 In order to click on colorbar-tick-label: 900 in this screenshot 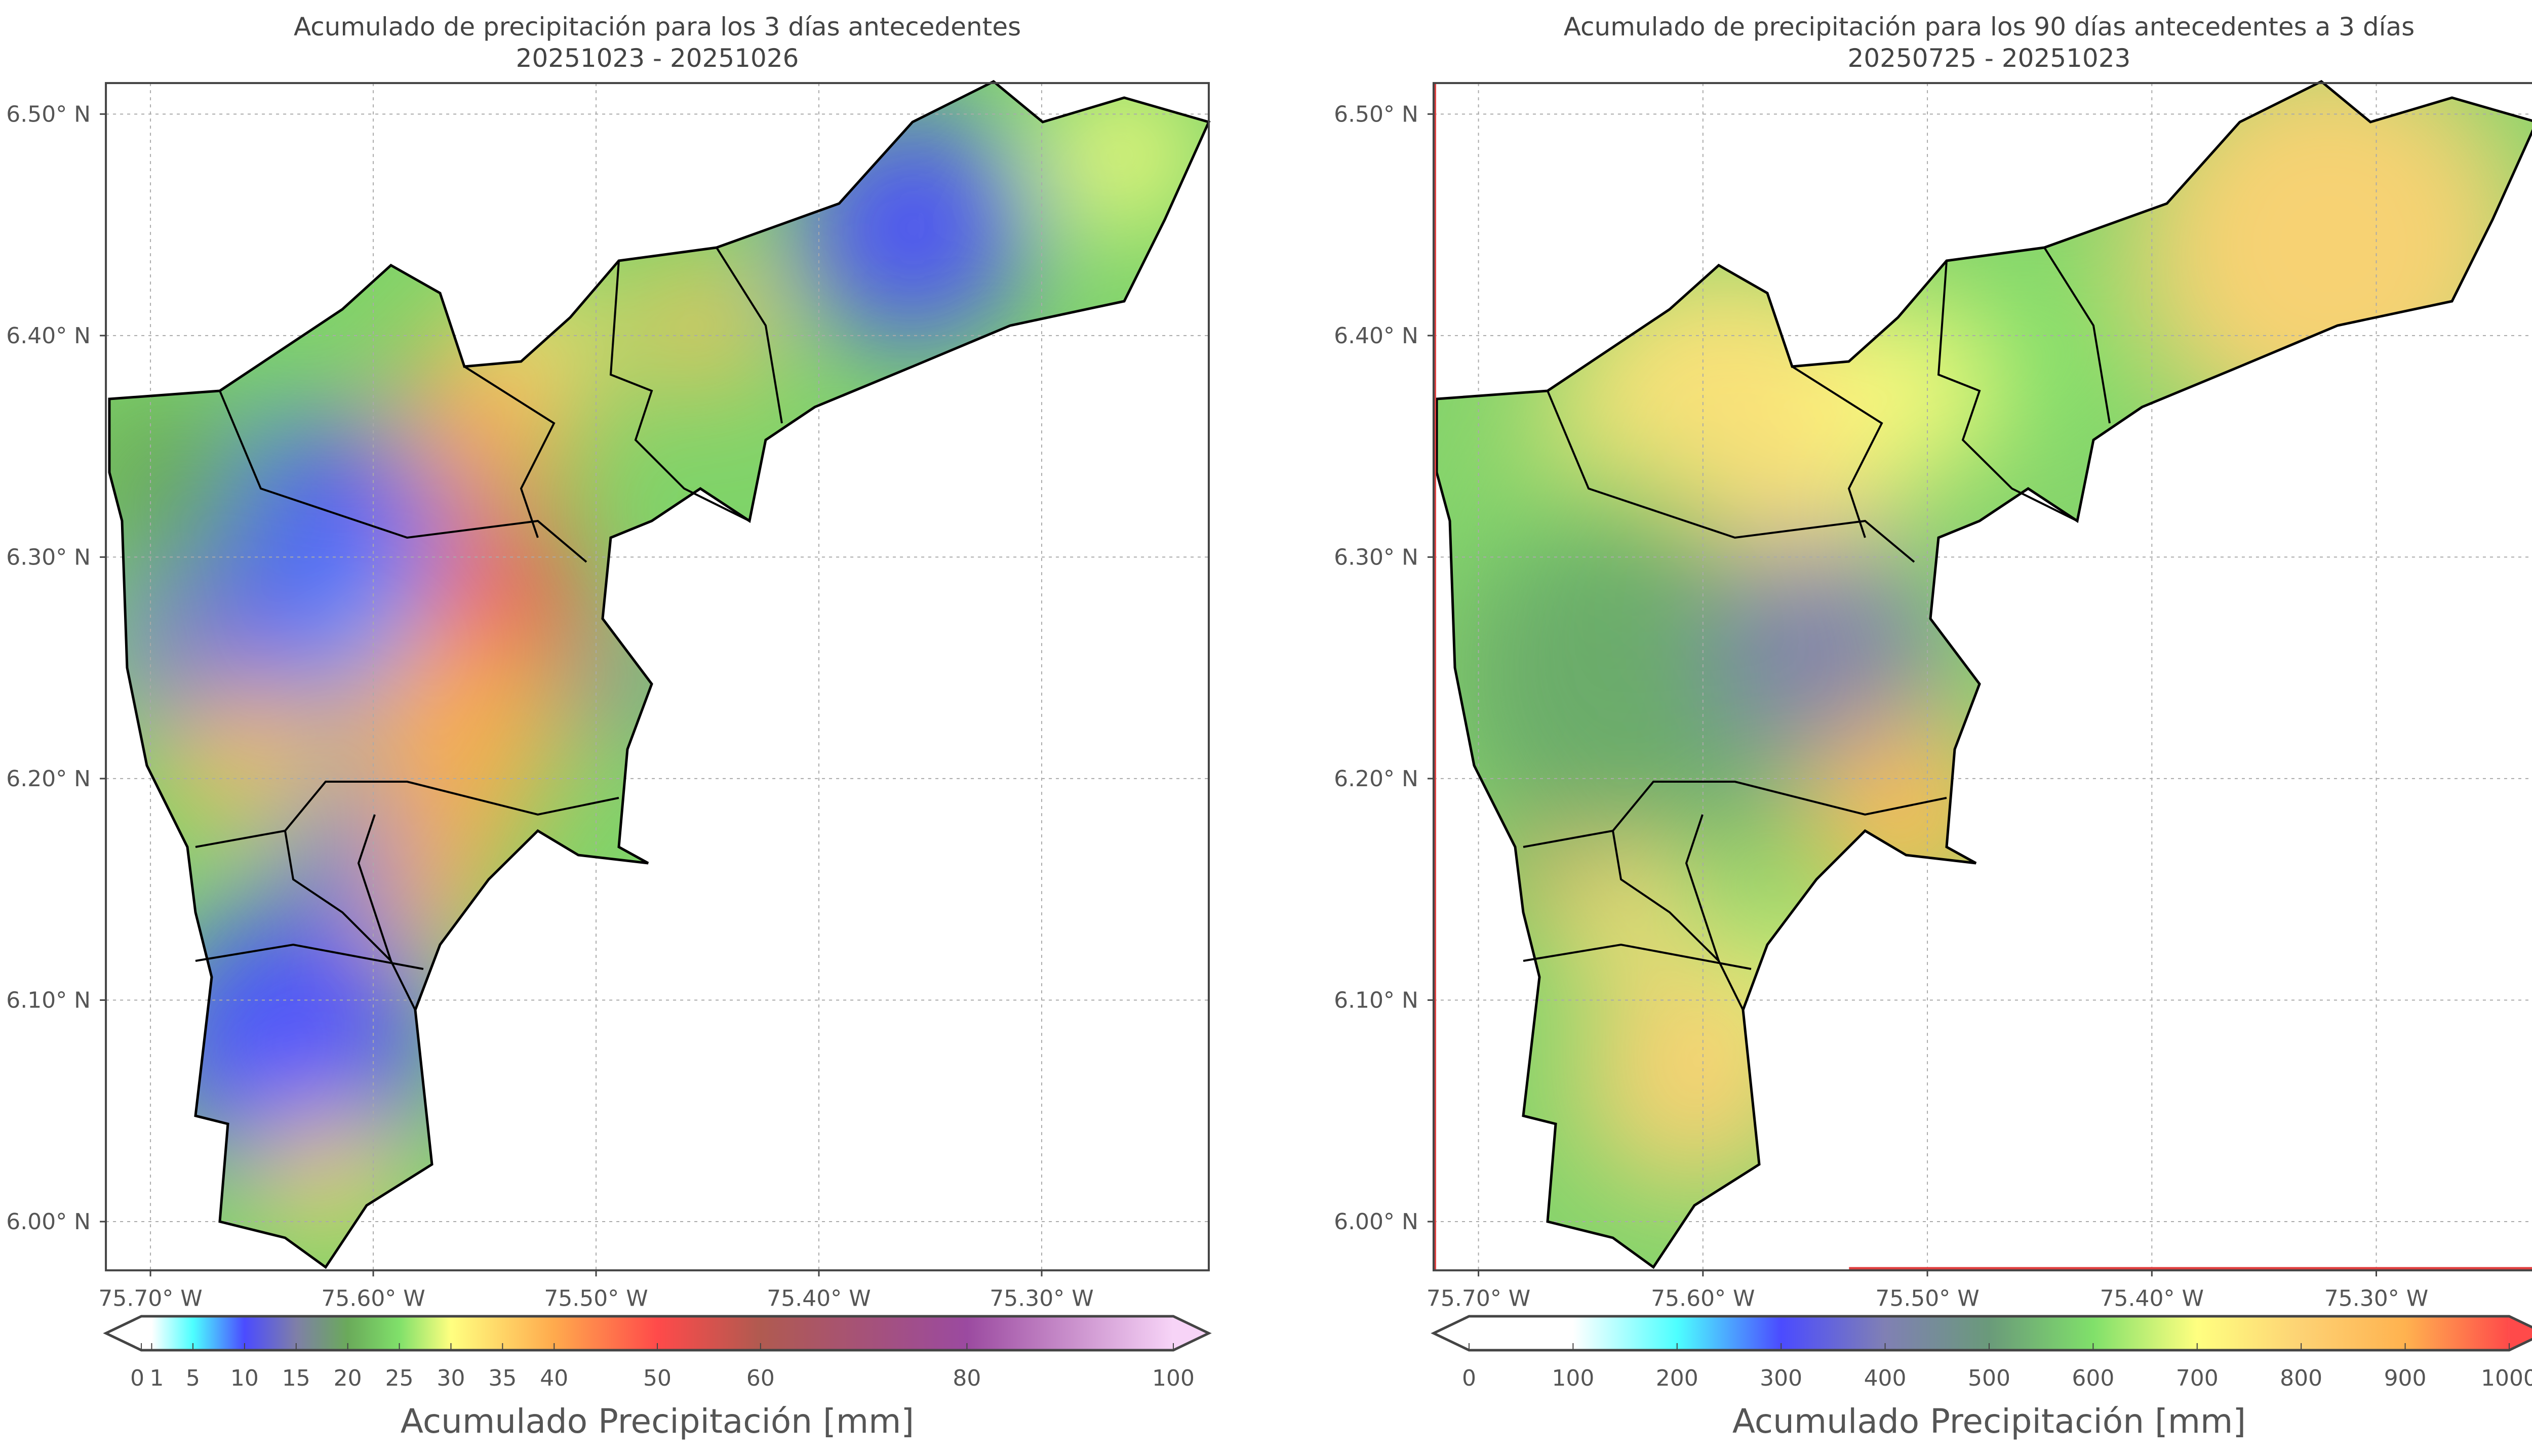, I will do `click(2405, 1378)`.